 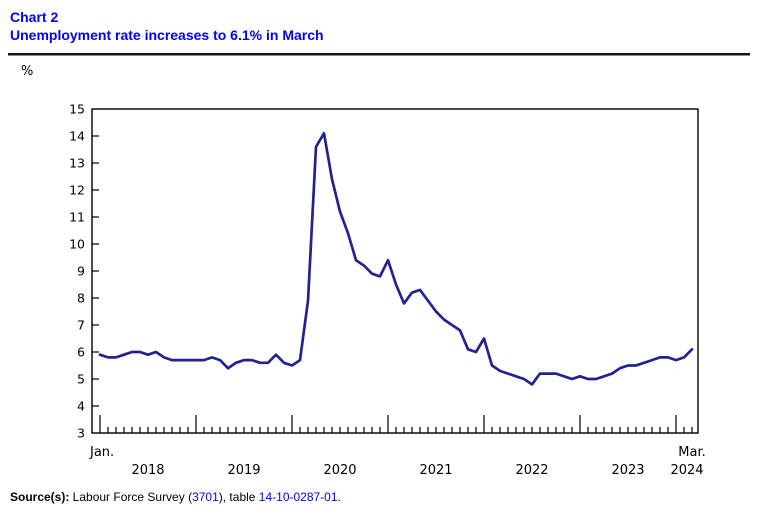 I want to click on y-tick-label: 4, so click(x=81, y=406).